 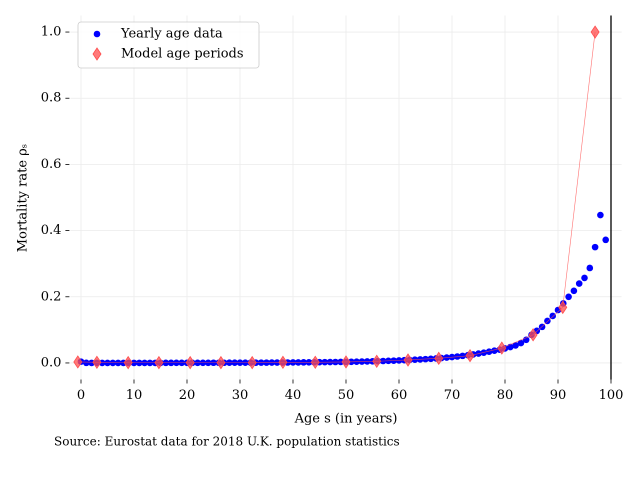 I want to click on x-tick-label: 20, so click(x=187, y=395).